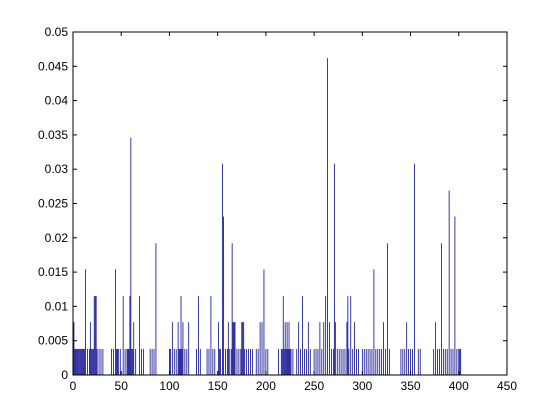  I want to click on x-tick-label: 450, so click(507, 386).